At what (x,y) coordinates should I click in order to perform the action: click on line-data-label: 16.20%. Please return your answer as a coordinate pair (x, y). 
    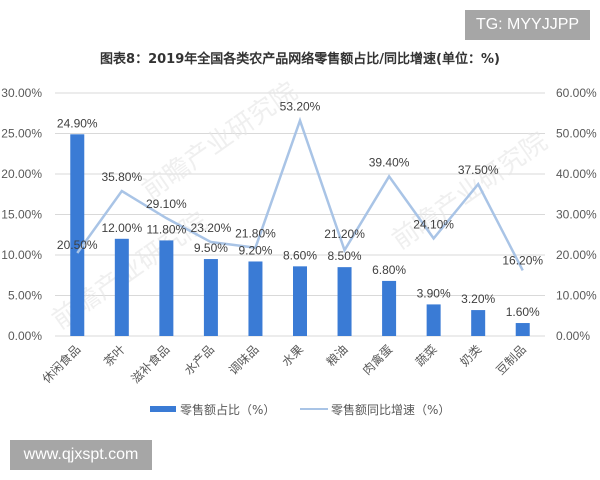
    Looking at the image, I should click on (522, 260).